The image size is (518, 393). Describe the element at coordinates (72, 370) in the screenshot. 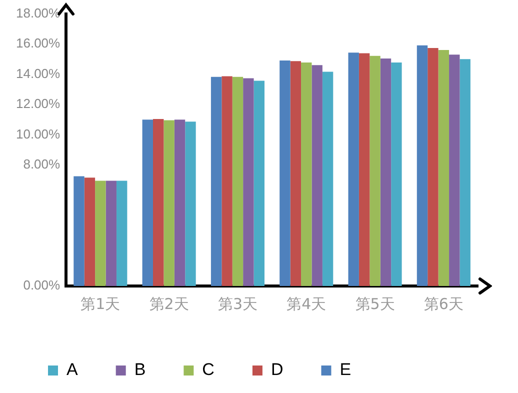

I see `legend-label: A` at that location.